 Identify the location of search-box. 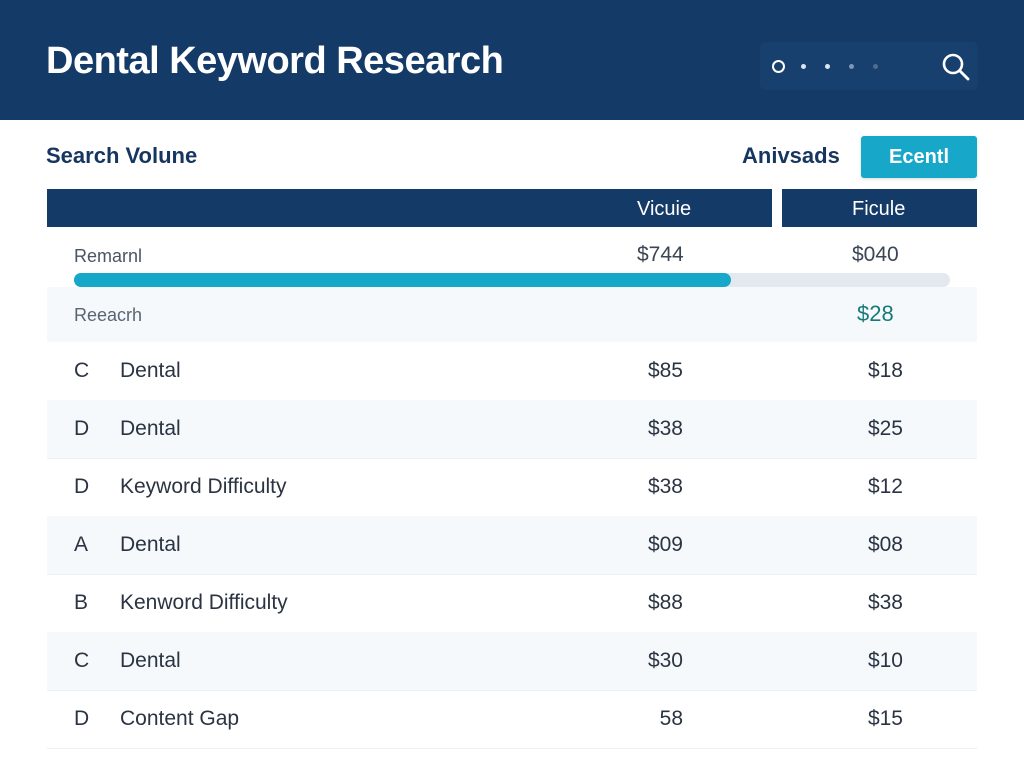
(869, 66).